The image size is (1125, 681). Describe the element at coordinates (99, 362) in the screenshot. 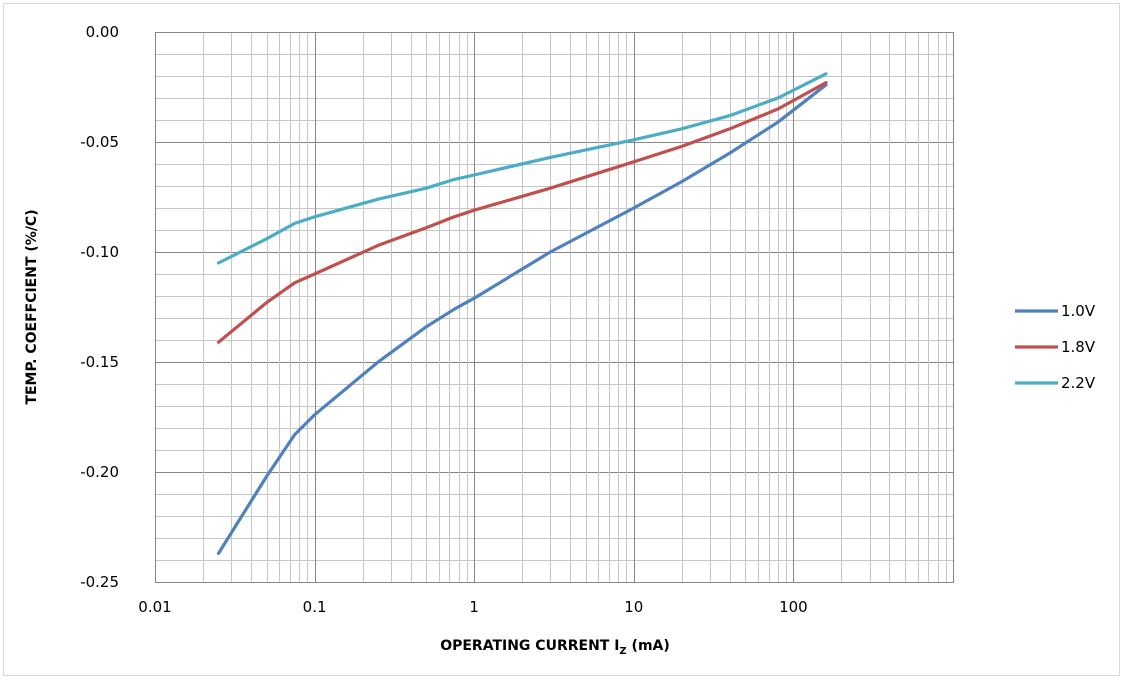

I see `y-tick-label: -0.15` at that location.